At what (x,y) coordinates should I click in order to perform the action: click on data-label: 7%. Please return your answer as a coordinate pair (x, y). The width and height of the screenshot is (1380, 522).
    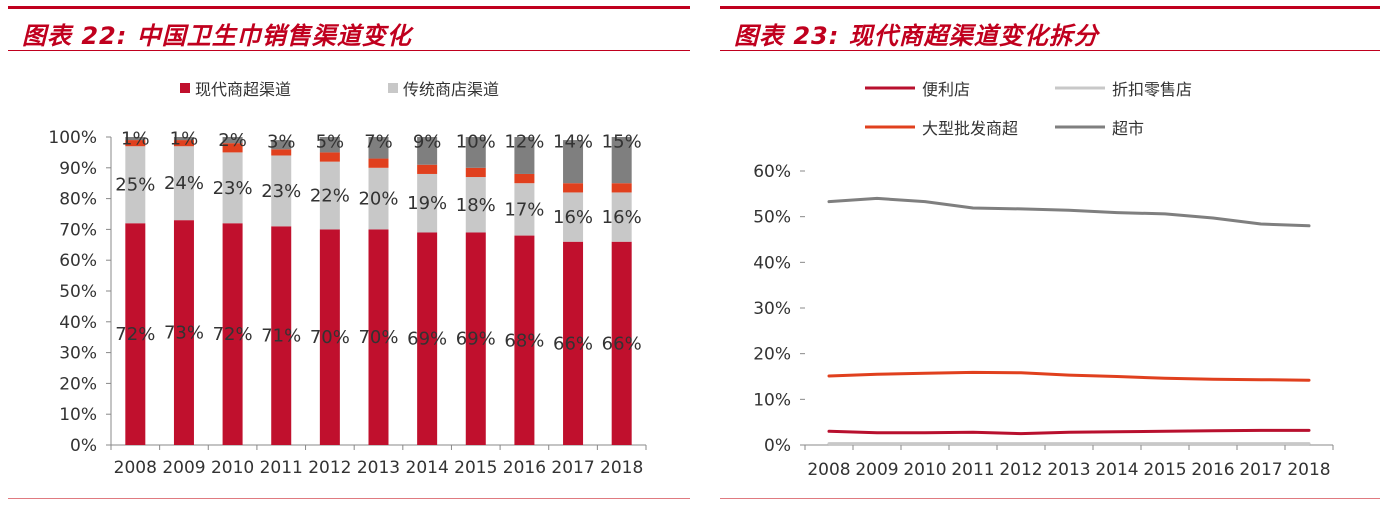
    Looking at the image, I should click on (378, 141).